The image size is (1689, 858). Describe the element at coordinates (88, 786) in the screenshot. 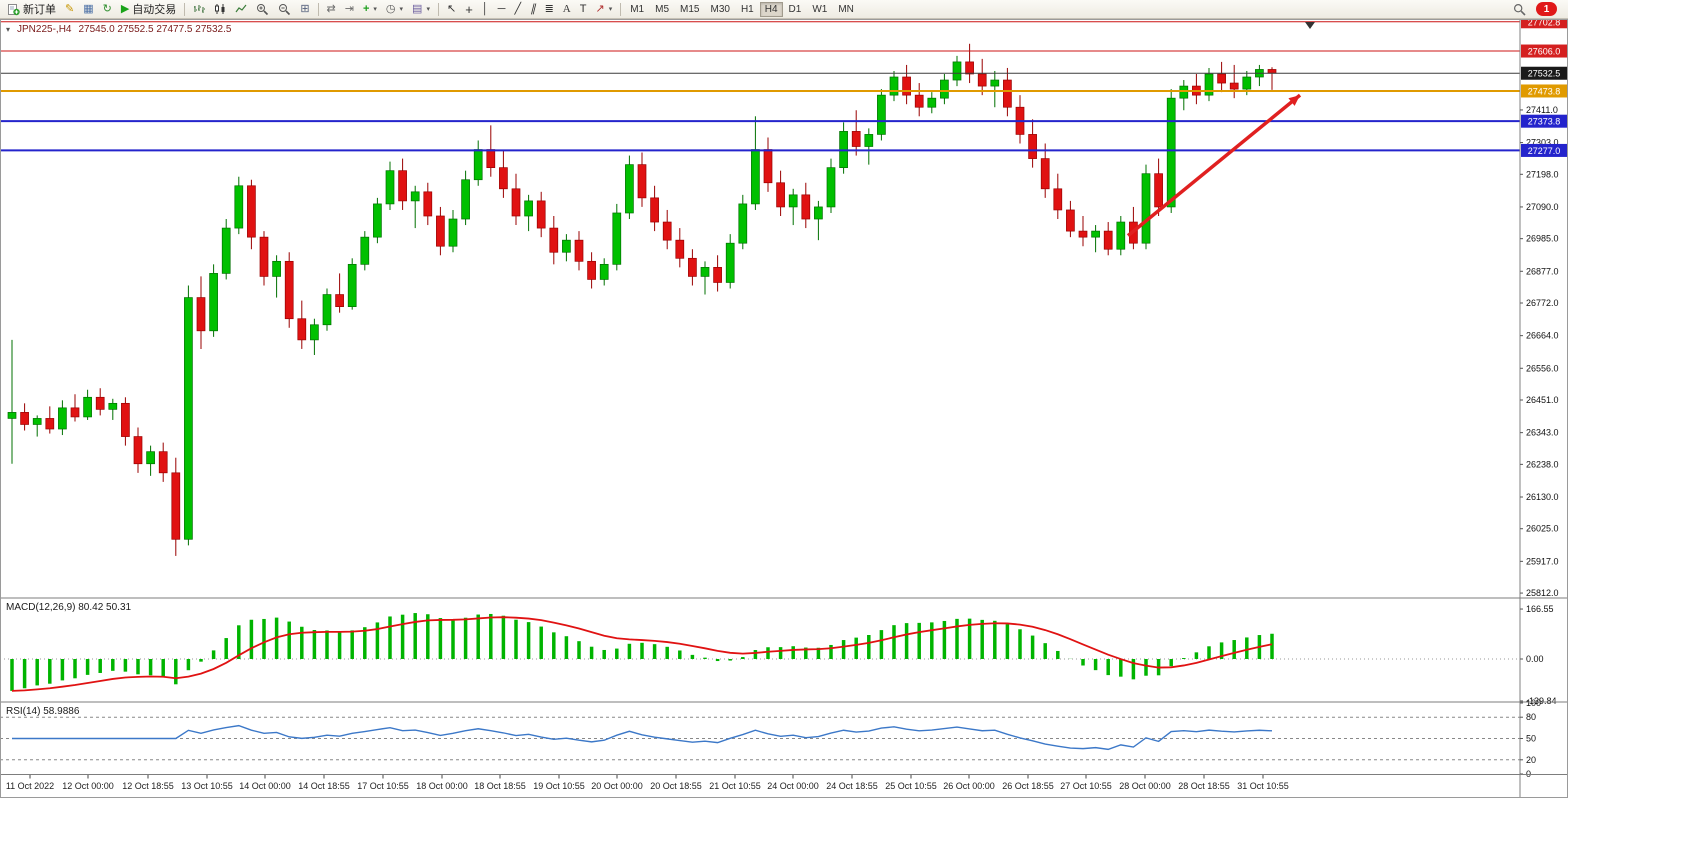

I see `svg-text: 12 Oct 00:00` at that location.